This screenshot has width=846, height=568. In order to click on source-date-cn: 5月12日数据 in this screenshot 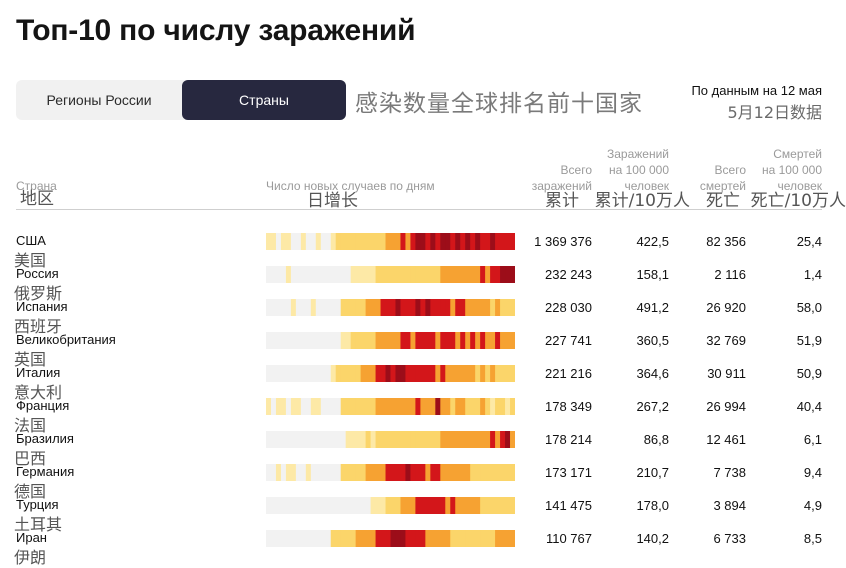, I will do `click(774, 112)`.